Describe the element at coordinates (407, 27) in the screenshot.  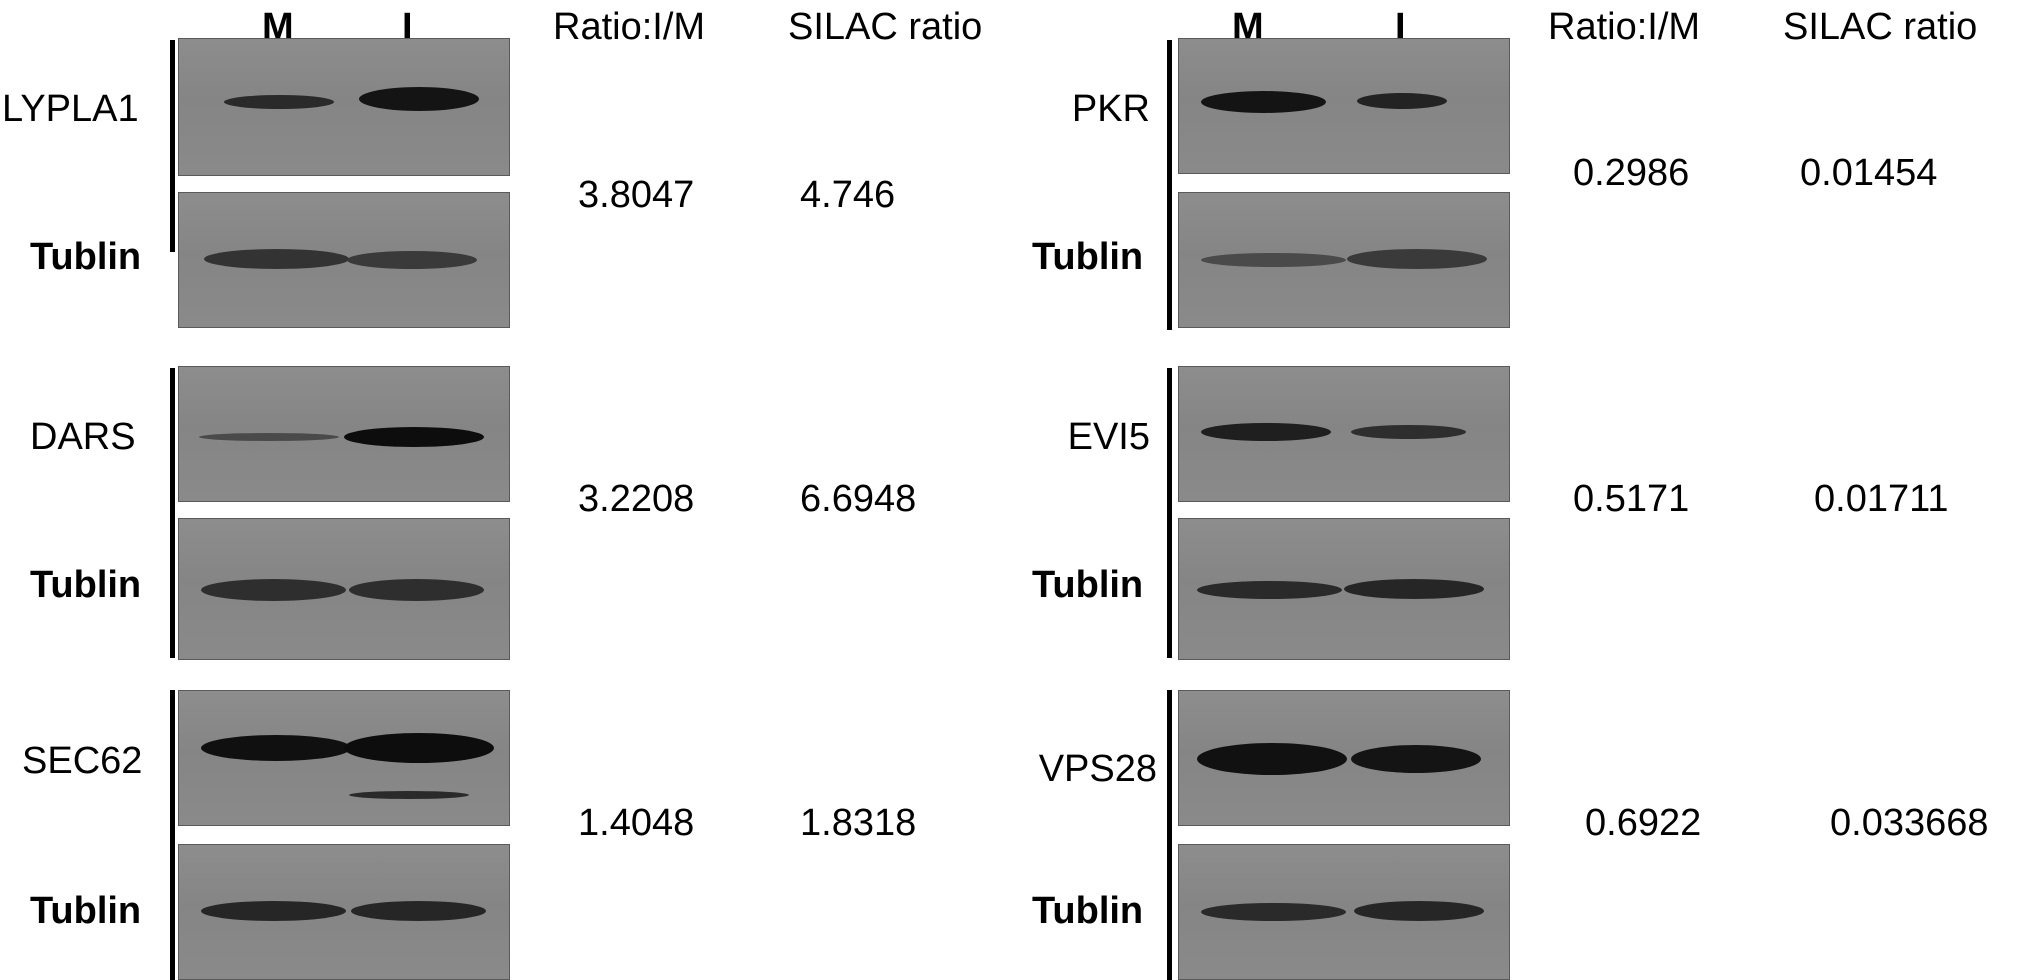
I see `lane-label-i-left: I` at that location.